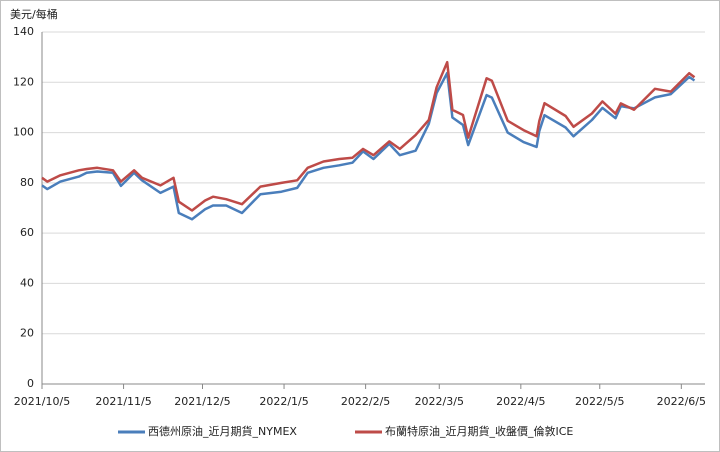 The height and width of the screenshot is (452, 720). What do you see at coordinates (27, 333) in the screenshot?
I see `y-tick-label: 20` at bounding box center [27, 333].